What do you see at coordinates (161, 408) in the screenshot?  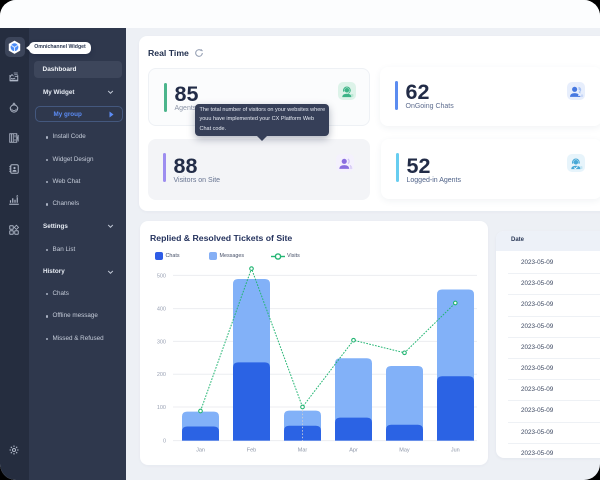 I see `svg-text: 100` at bounding box center [161, 408].